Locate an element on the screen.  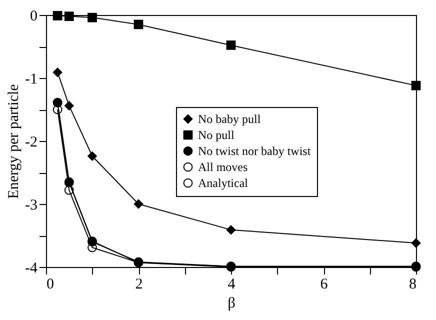
y-axis-title: Energy per particle is located at coordinates (14, 141).